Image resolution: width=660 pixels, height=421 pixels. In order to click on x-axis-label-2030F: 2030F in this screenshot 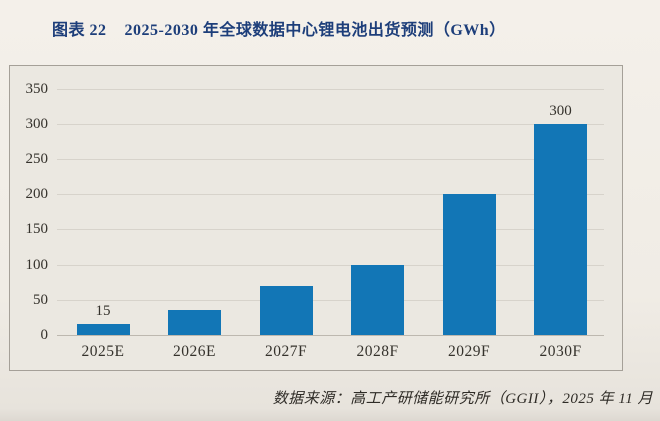, I will do `click(560, 351)`.